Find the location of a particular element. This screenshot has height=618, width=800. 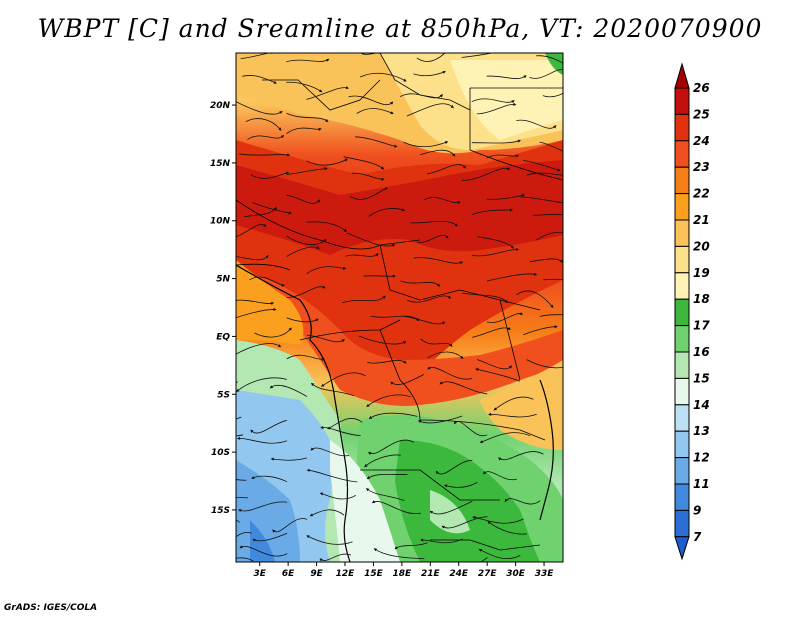

lon-tick-label: 24E is located at coordinates (459, 574).